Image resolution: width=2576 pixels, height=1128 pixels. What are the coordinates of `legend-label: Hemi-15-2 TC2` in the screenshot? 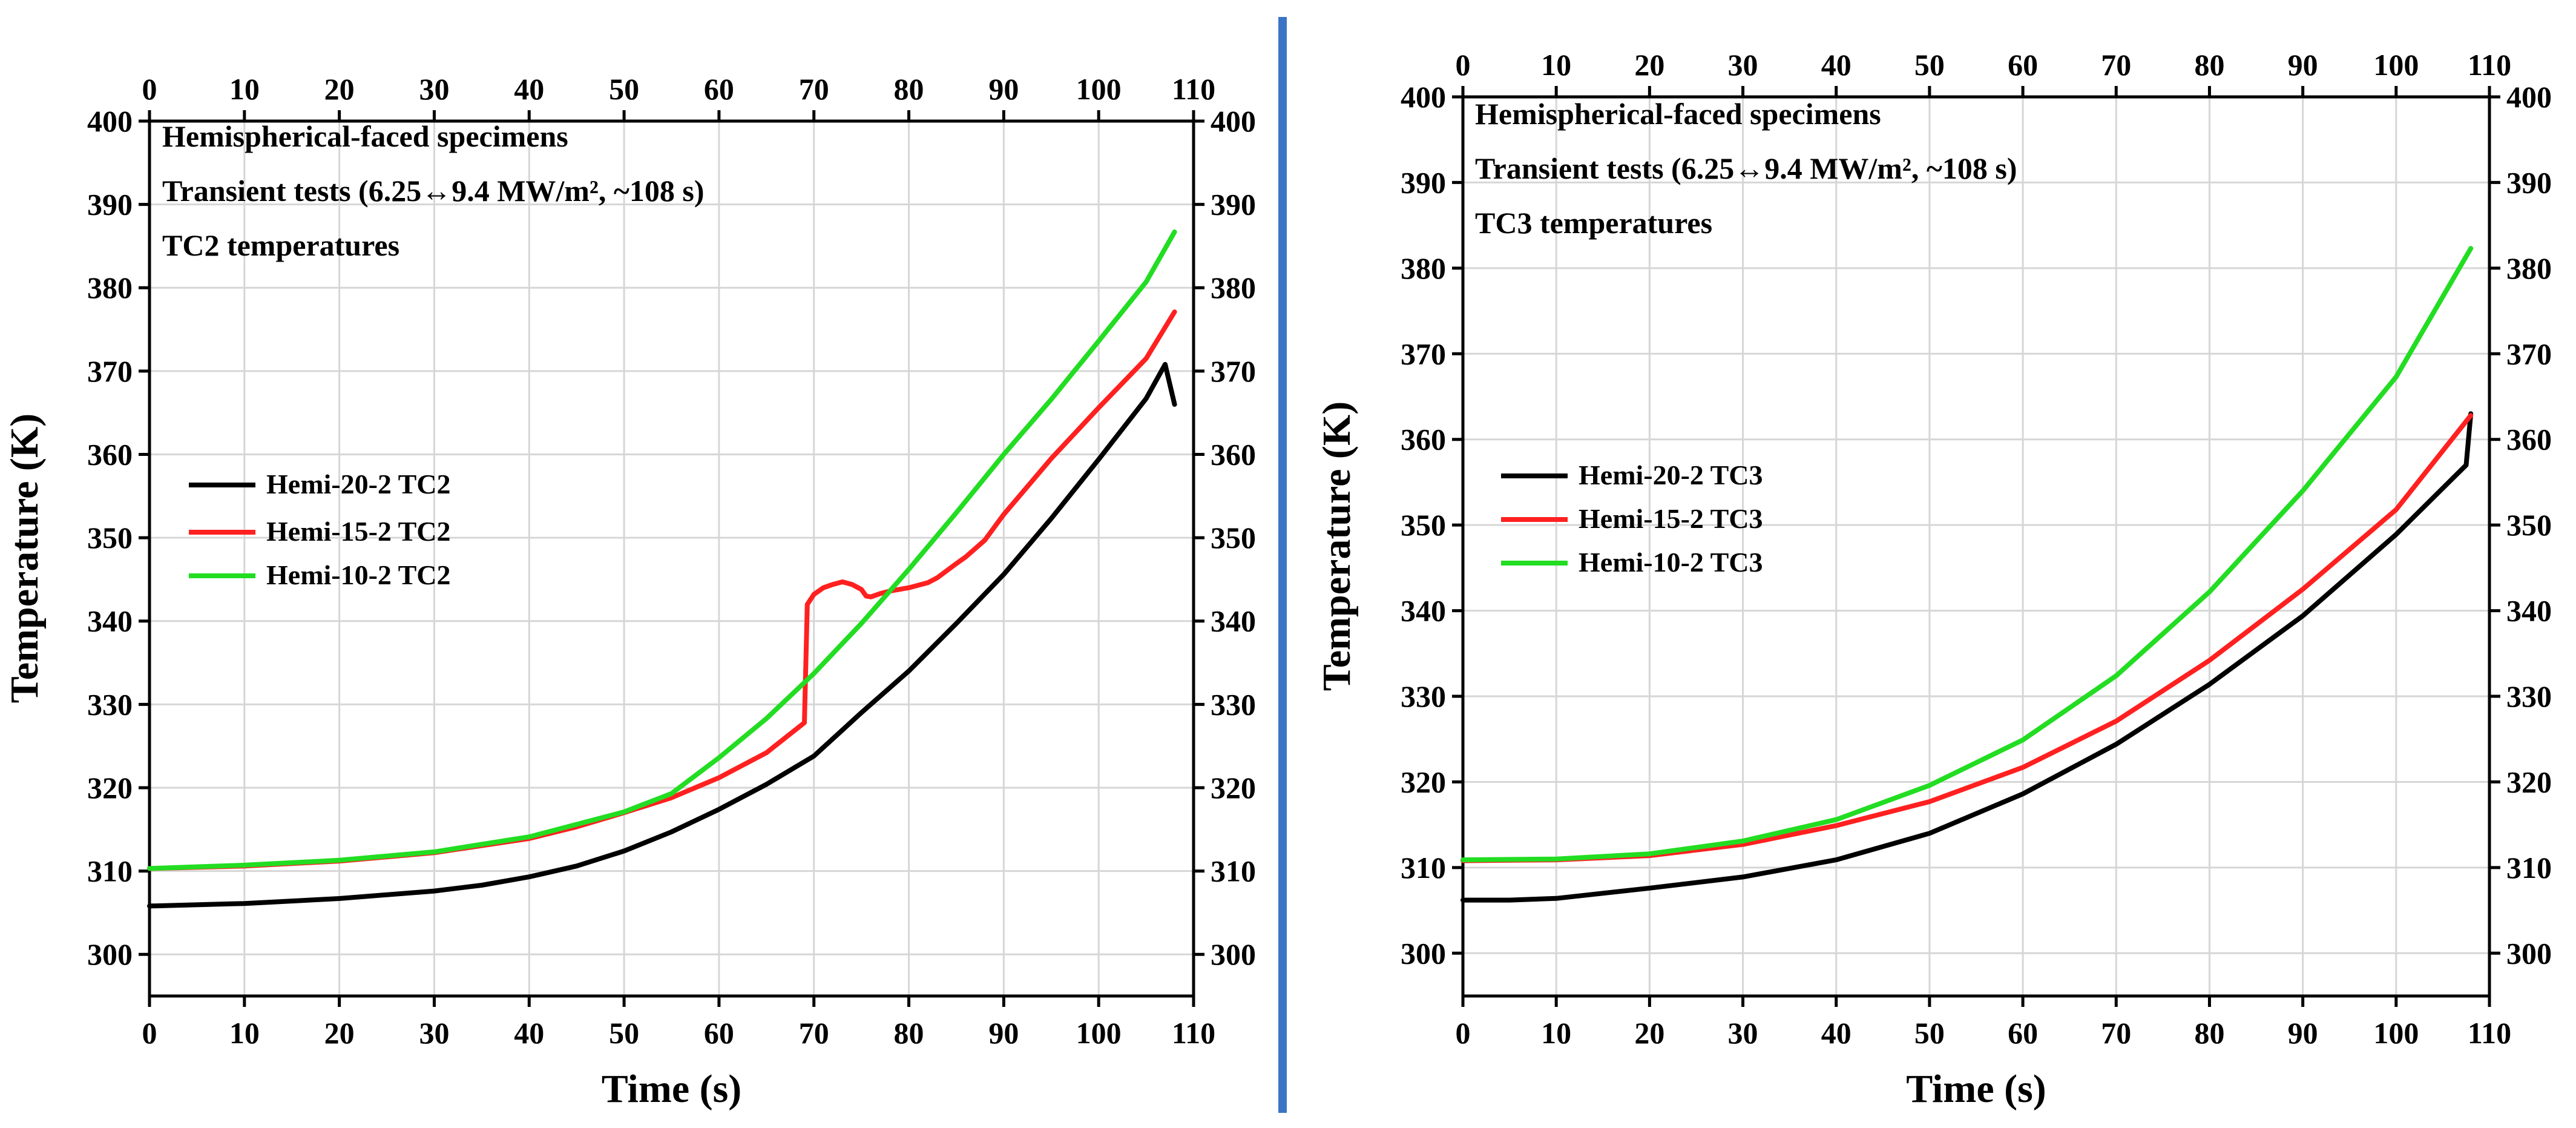 It's located at (358, 531).